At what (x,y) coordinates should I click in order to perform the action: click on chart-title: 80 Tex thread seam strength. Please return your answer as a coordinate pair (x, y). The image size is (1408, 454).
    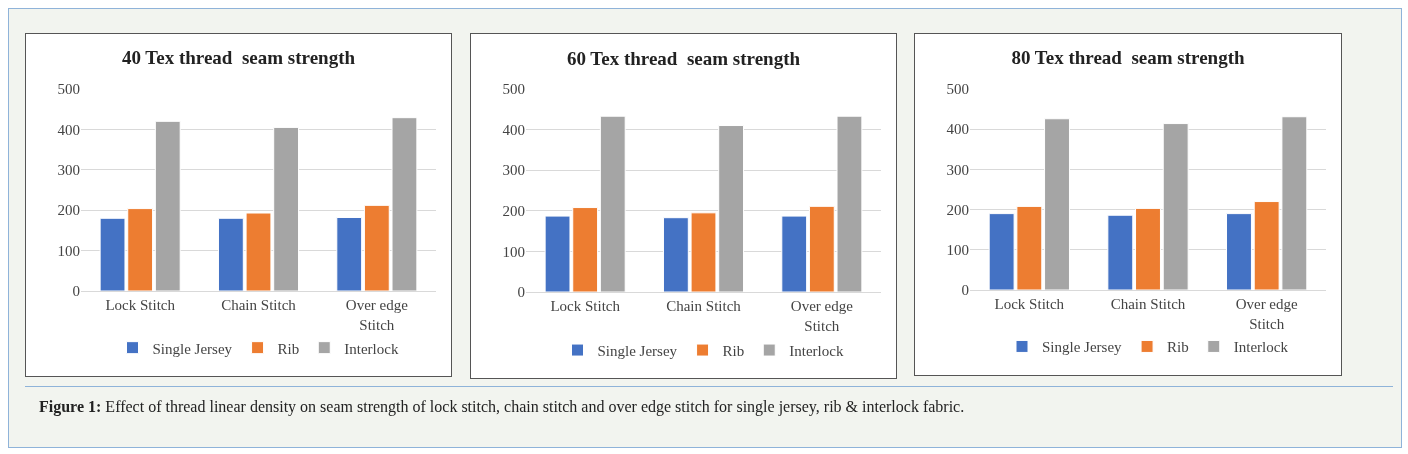
    Looking at the image, I should click on (1128, 58).